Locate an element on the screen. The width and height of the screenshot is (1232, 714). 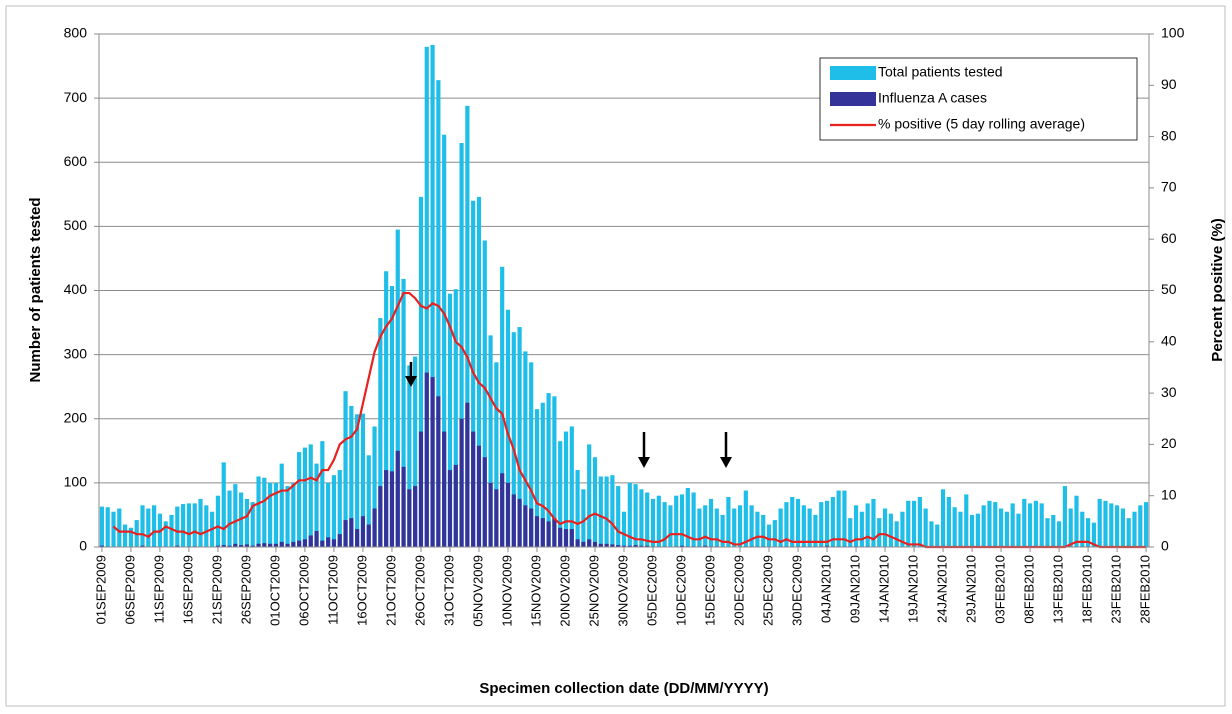
y2-tick-label: 60 is located at coordinates (1169, 238).